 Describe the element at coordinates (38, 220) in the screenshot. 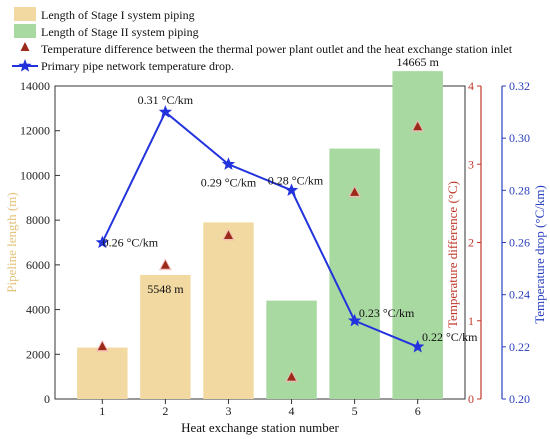

I see `y-axis-left-tick-label: 8000` at that location.